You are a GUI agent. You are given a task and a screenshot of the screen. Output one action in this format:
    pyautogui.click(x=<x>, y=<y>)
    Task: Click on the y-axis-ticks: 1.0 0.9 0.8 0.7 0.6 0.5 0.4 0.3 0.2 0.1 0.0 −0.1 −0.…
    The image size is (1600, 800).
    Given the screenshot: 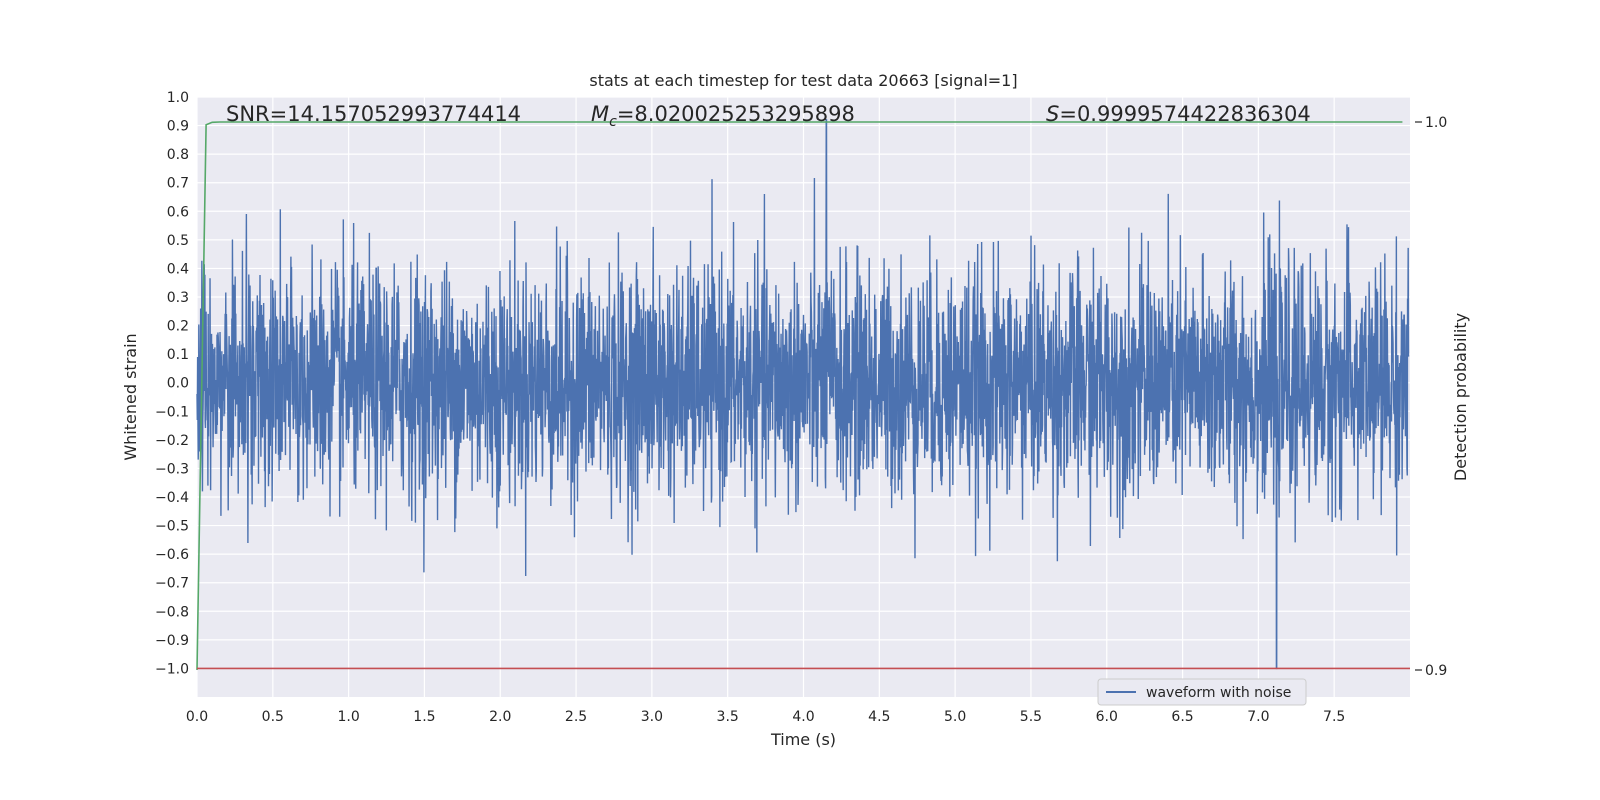 What is the action you would take?
    pyautogui.click(x=172, y=383)
    